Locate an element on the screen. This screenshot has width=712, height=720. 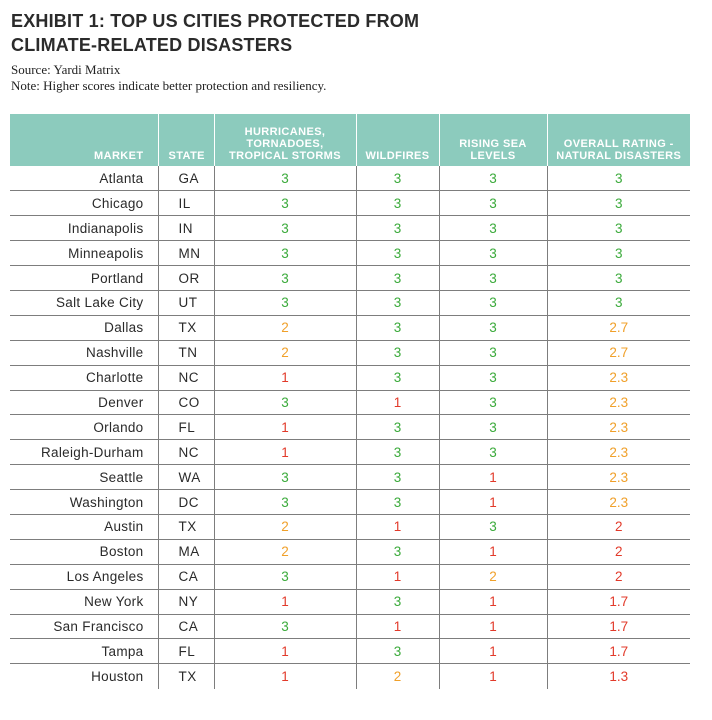
table-row: Dallas TX 2 3 3 2.7 is located at coordinates (350, 328).